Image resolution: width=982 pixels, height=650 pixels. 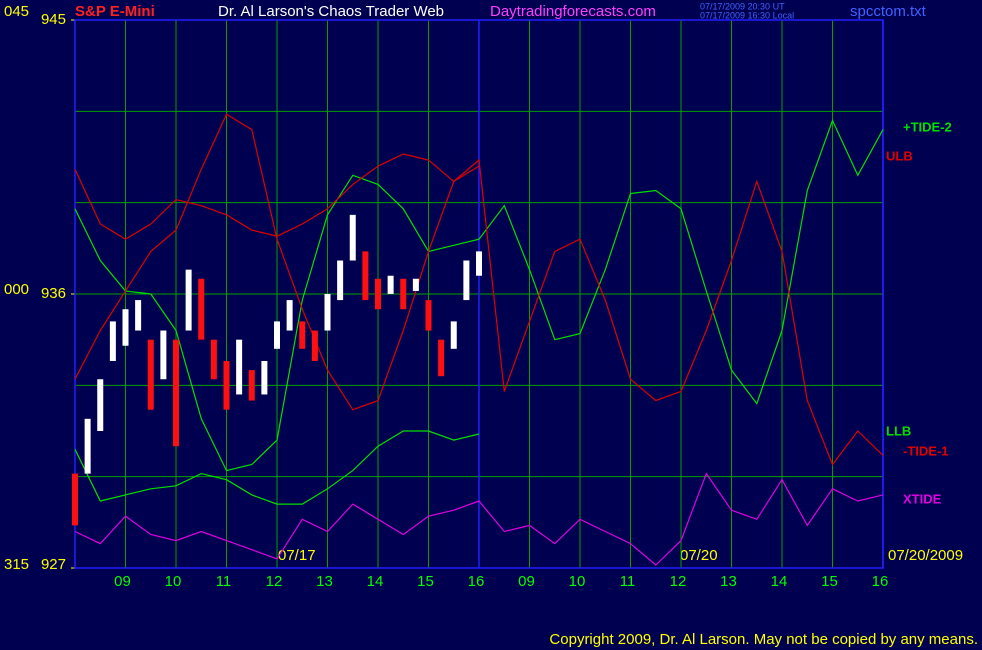 What do you see at coordinates (331, 11) in the screenshot?
I see `chart-title: Dr. Al Larson's Chaos Trader Web` at bounding box center [331, 11].